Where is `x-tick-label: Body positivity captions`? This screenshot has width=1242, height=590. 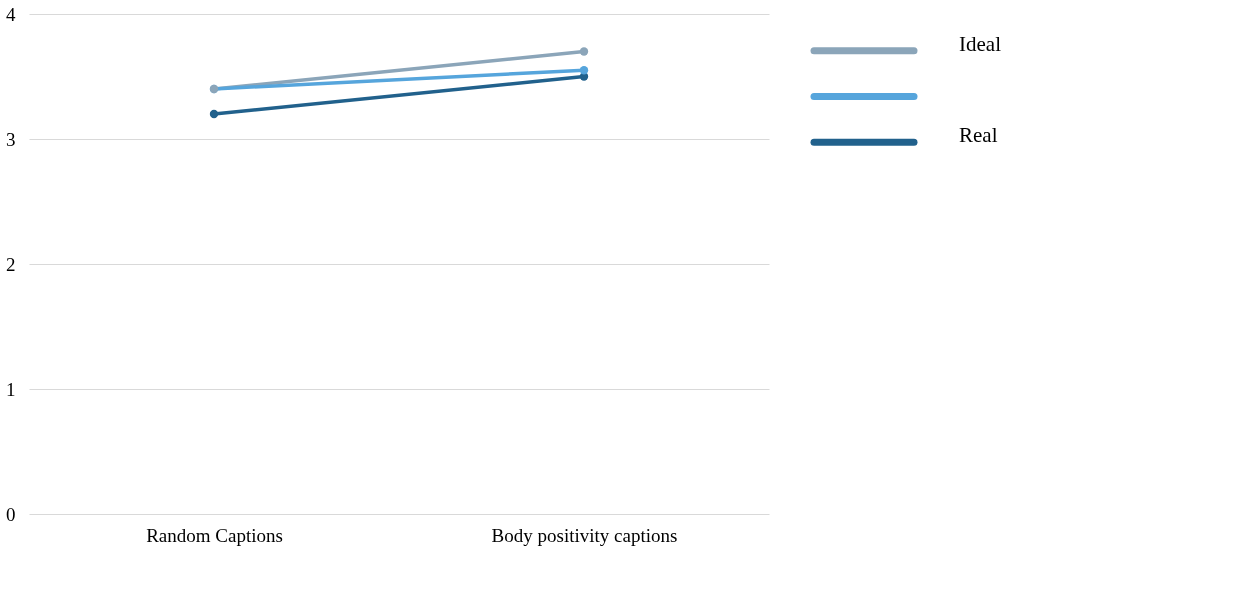 x-tick-label: Body positivity captions is located at coordinates (584, 535).